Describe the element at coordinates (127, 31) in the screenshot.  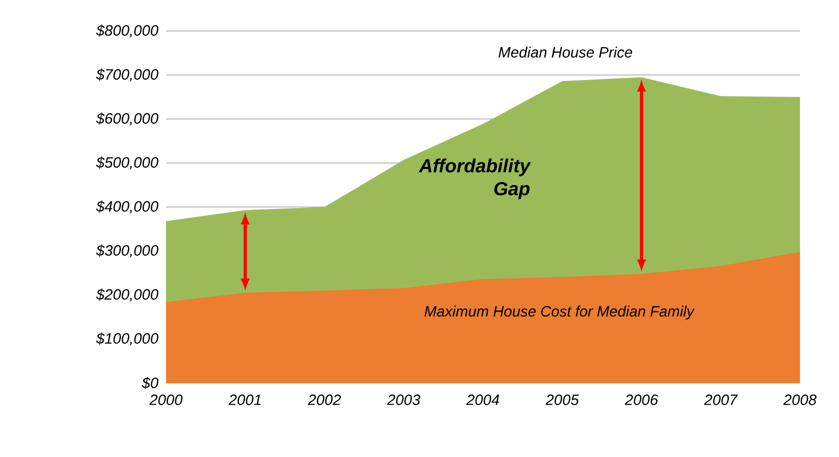
I see `y-tick-label: $800,000` at that location.